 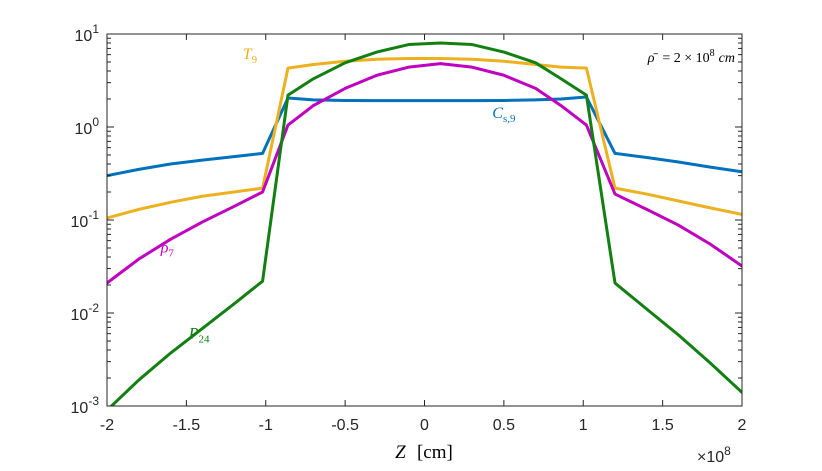 I want to click on series-label-p-24: P24, so click(x=199, y=336).